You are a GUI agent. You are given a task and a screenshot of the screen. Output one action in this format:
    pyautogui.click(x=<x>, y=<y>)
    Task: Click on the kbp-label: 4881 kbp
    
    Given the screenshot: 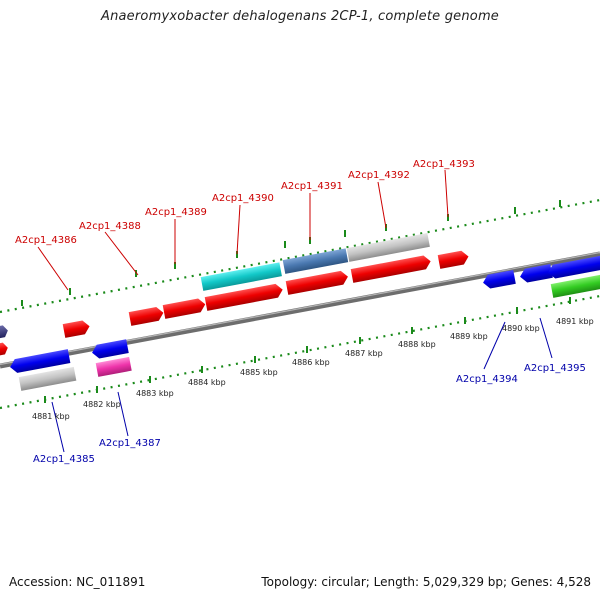 What is the action you would take?
    pyautogui.click(x=51, y=416)
    